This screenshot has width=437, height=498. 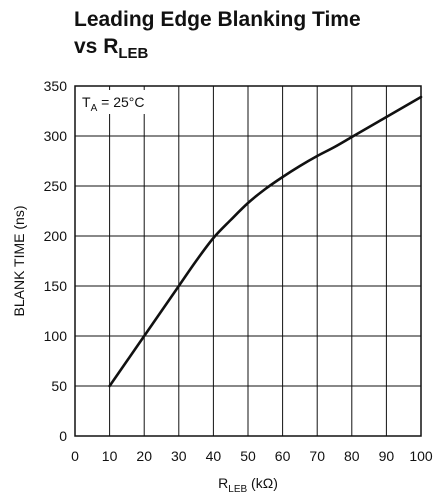 I want to click on x-axis-label-main: R, so click(x=223, y=483).